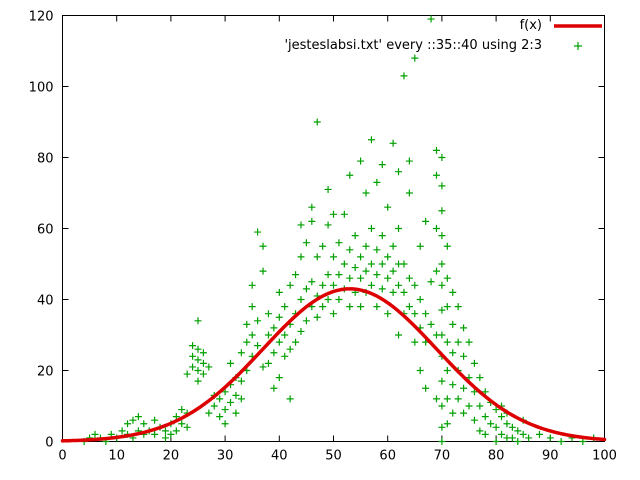 This screenshot has width=640, height=480. Describe the element at coordinates (442, 456) in the screenshot. I see `x-tick-label: 70` at that location.